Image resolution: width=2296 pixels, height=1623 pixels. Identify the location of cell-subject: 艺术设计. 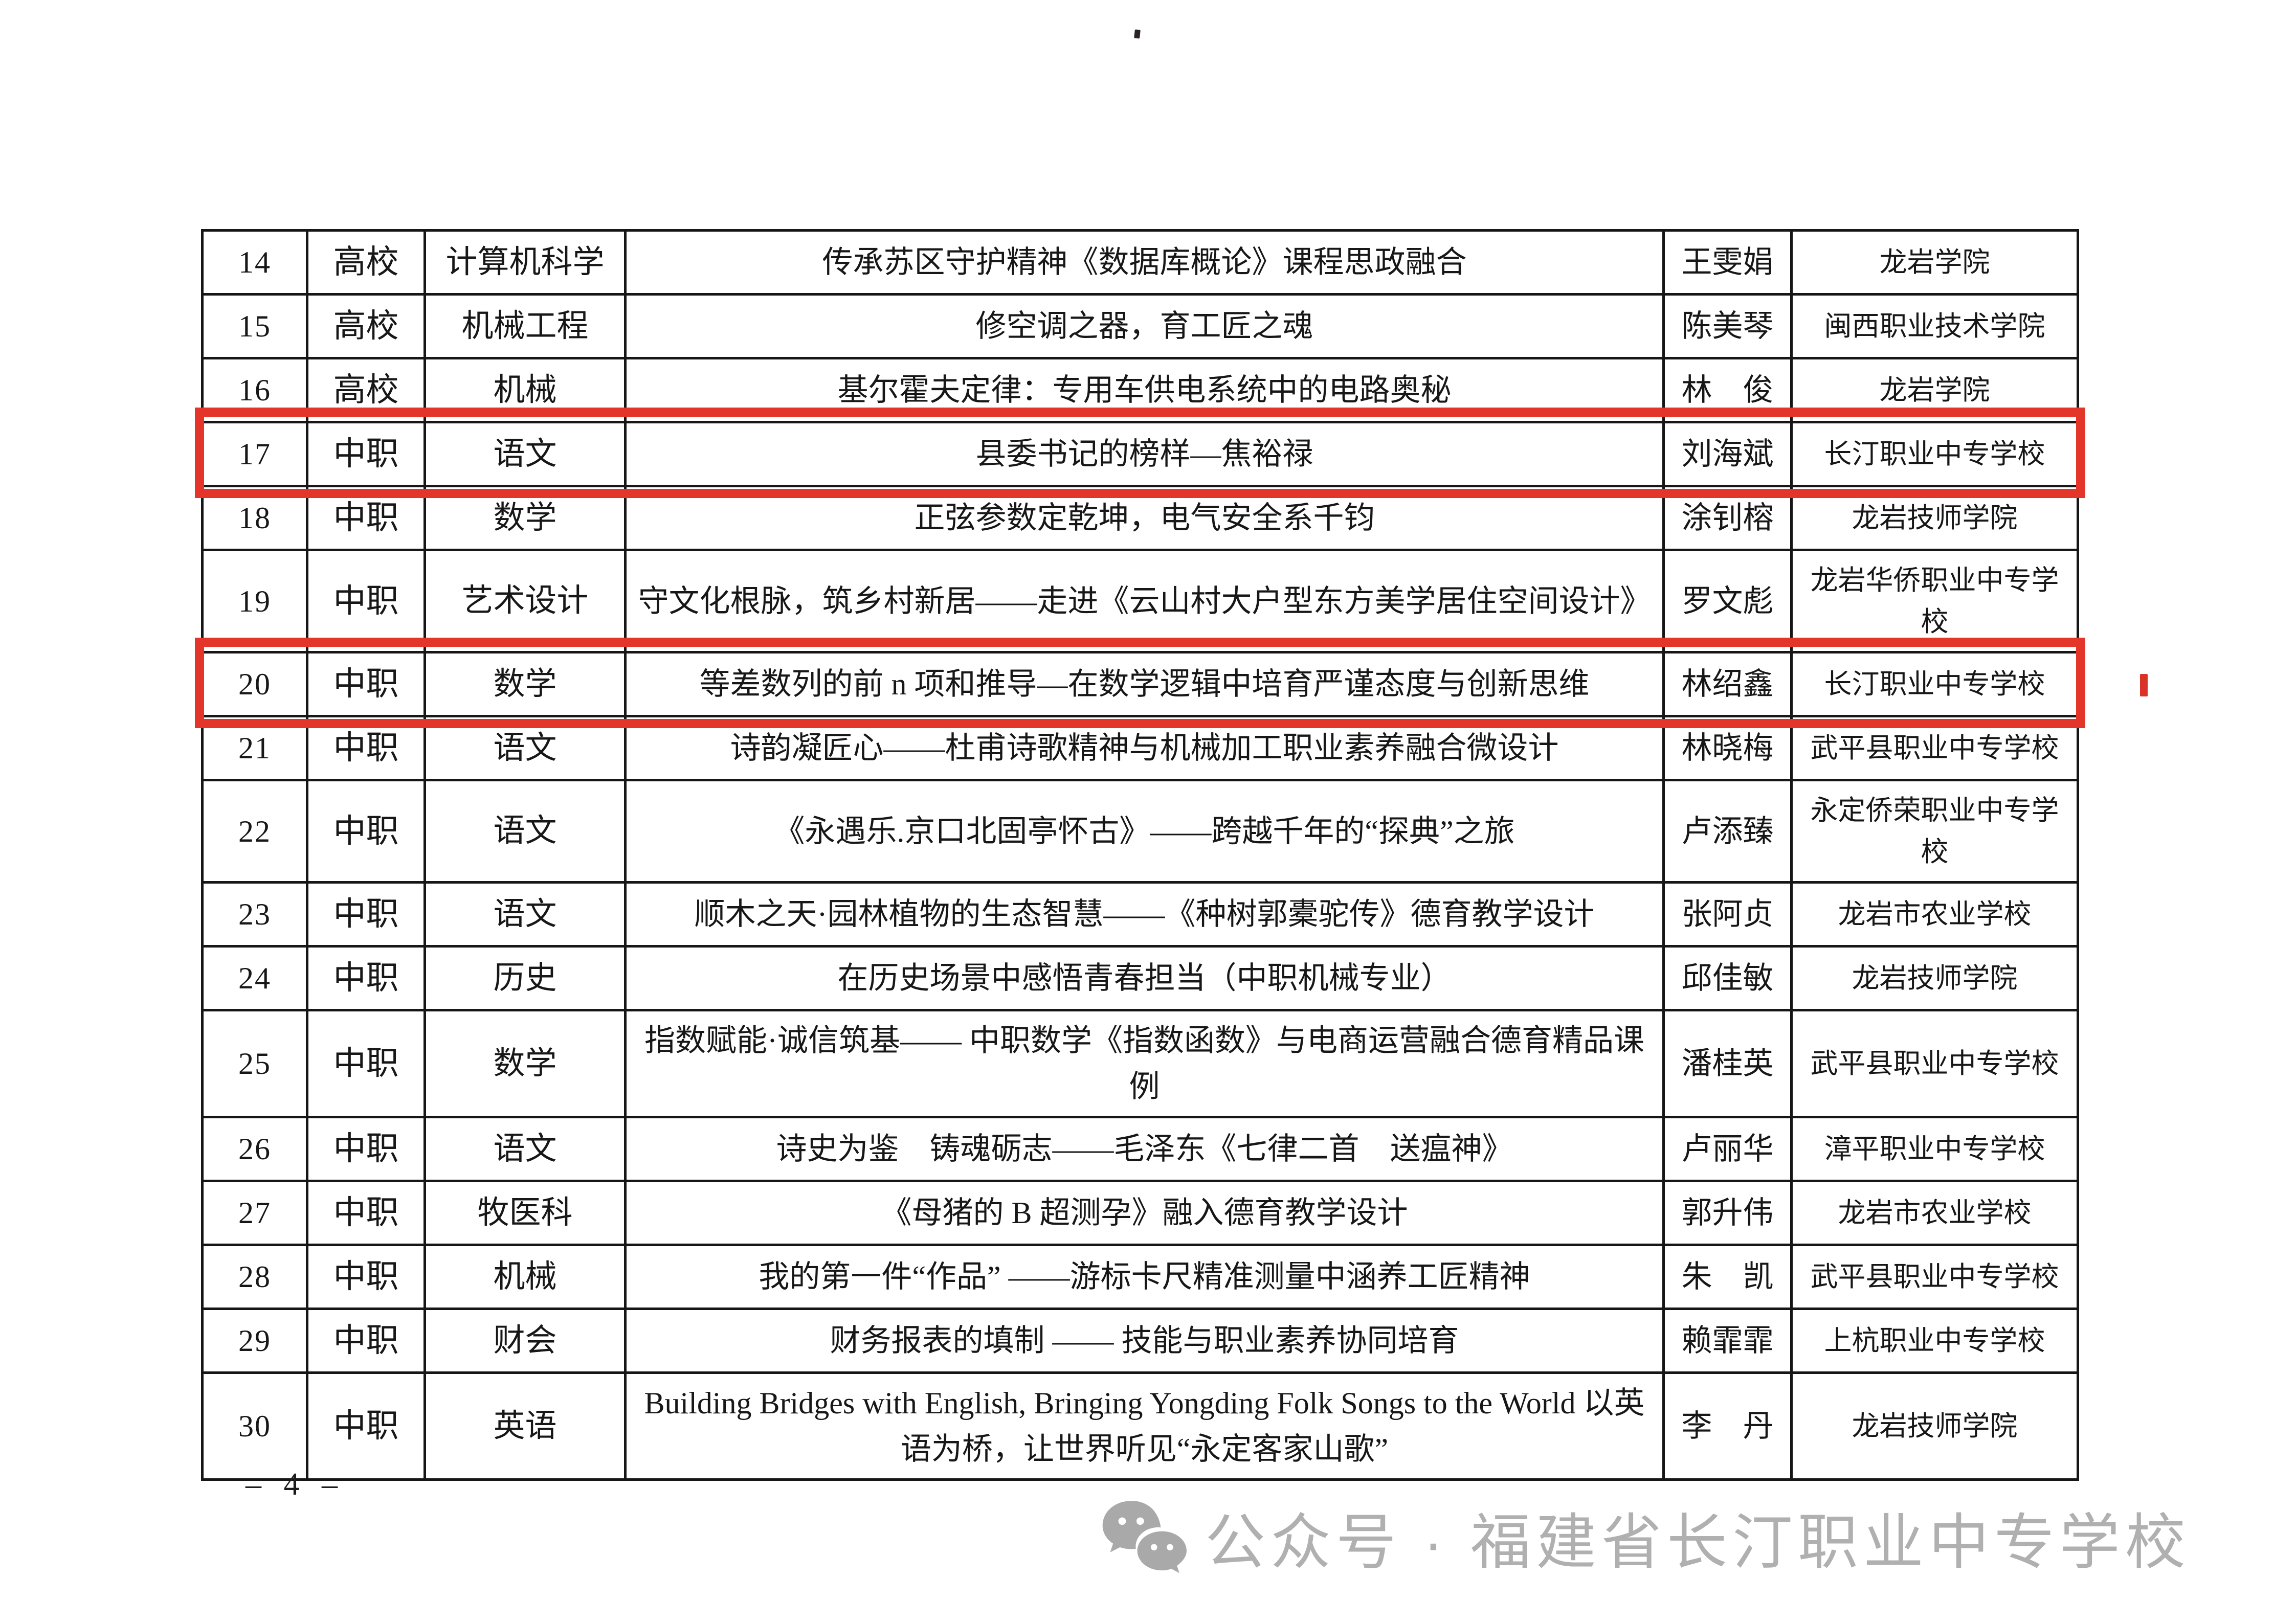
(525, 601).